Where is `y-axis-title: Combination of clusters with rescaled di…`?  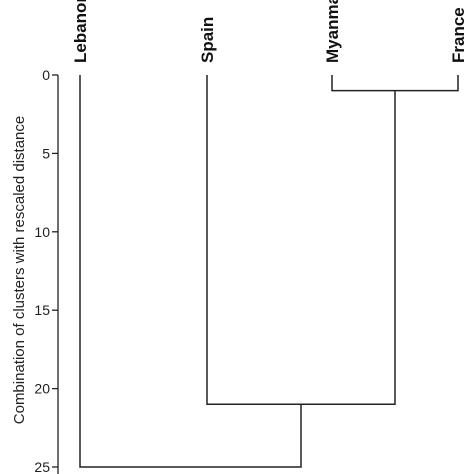
y-axis-title: Combination of clusters with rescaled di… is located at coordinates (19, 270).